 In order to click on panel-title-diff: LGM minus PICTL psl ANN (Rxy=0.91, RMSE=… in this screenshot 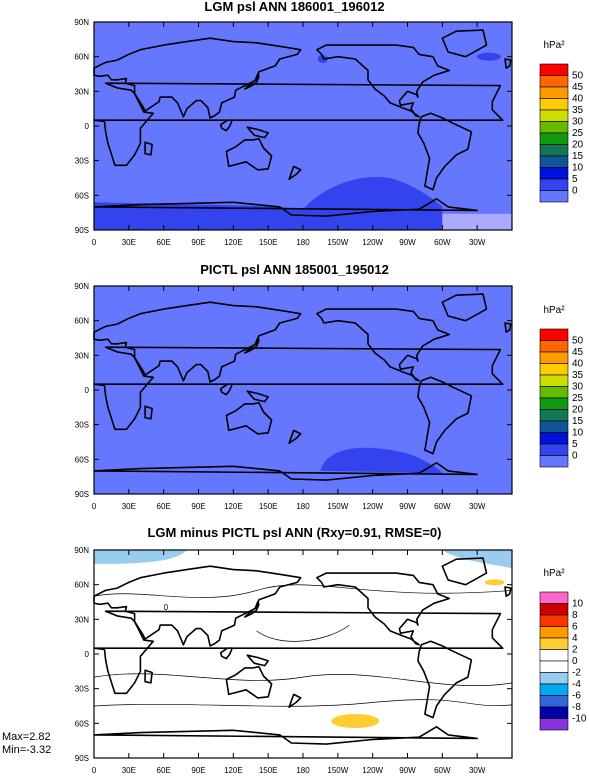, I will do `click(294, 532)`.